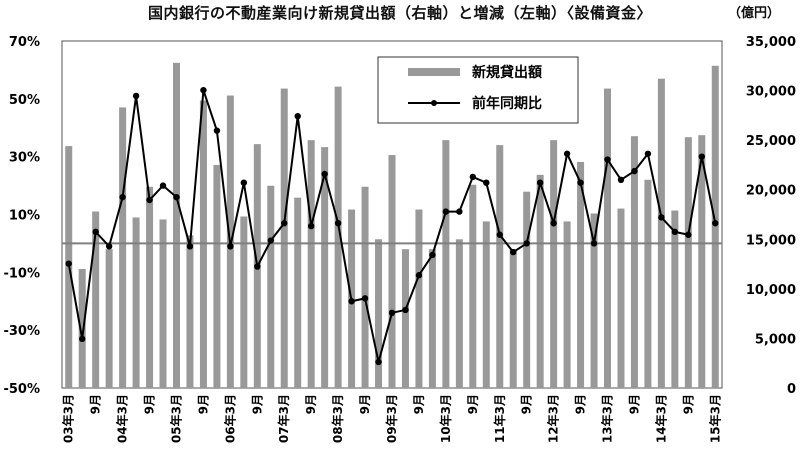 Image resolution: width=800 pixels, height=471 pixels. Describe the element at coordinates (21, 331) in the screenshot. I see `left-tick-label: -30%` at that location.